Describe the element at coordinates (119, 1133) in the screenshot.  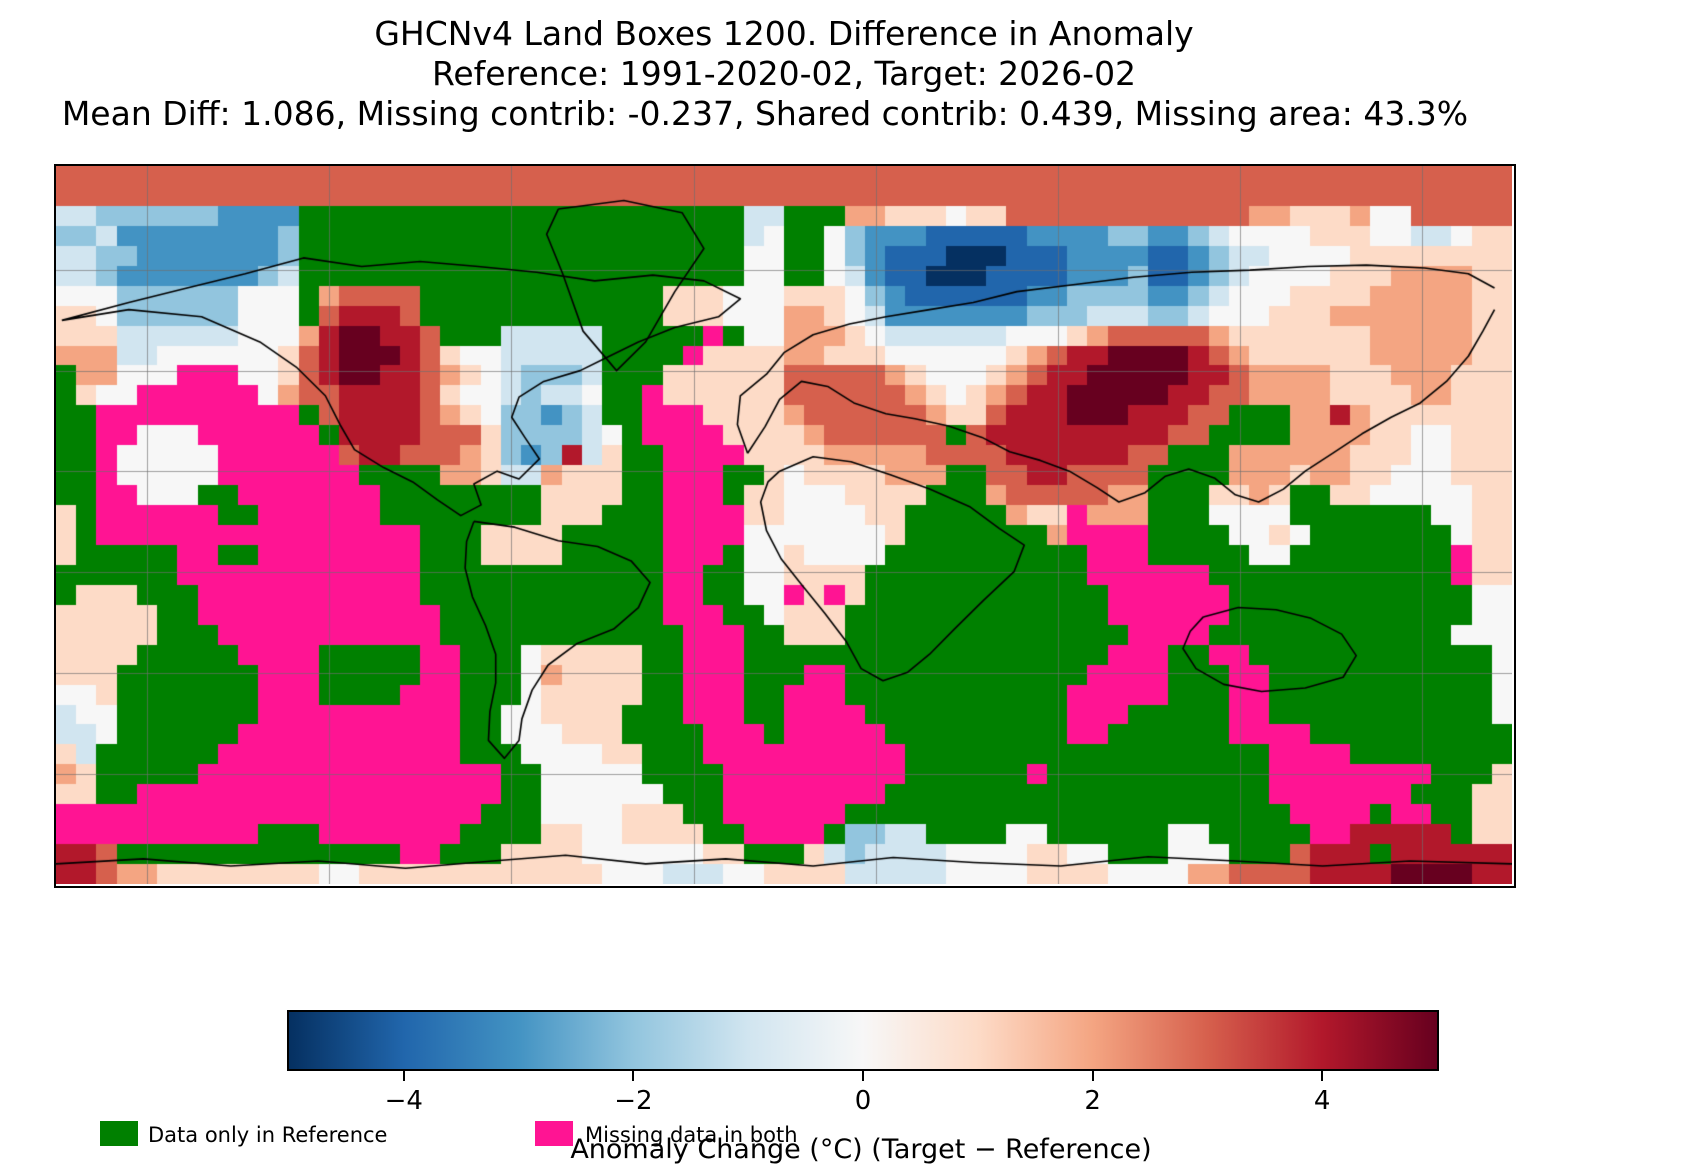
I see `legend-swatch-data-only-in-reference` at that location.